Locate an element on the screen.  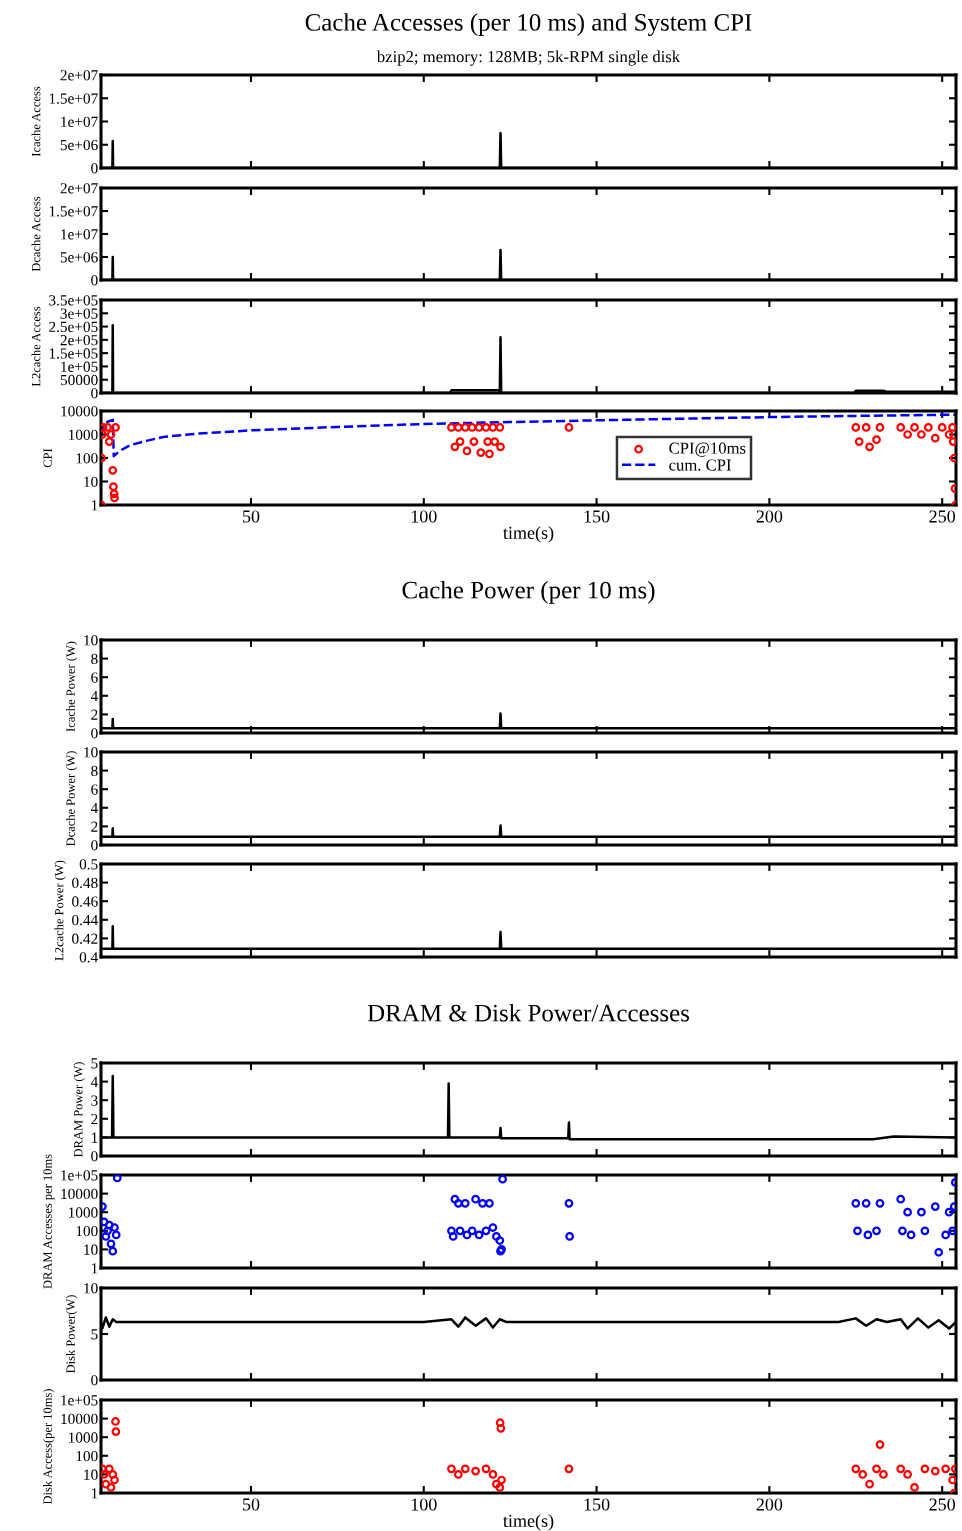
y-axis-title: CPI is located at coordinates (47, 458).